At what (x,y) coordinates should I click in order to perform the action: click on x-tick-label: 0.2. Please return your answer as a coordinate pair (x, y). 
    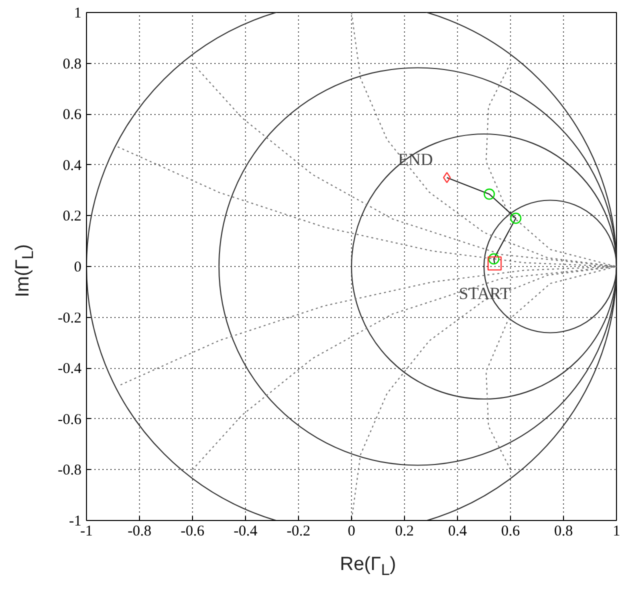
    Looking at the image, I should click on (404, 532).